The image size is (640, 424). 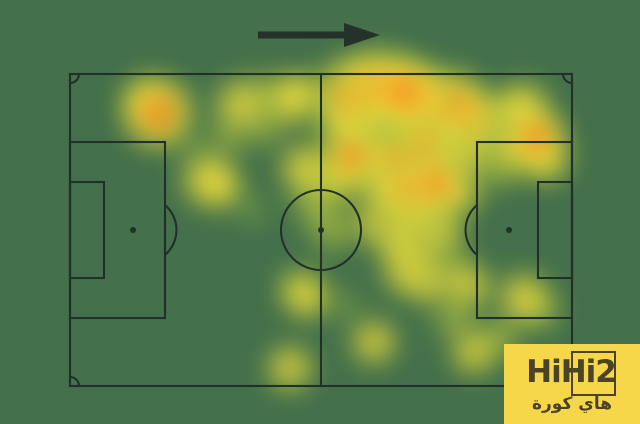 I want to click on left-penalty-arc, so click(x=171, y=230).